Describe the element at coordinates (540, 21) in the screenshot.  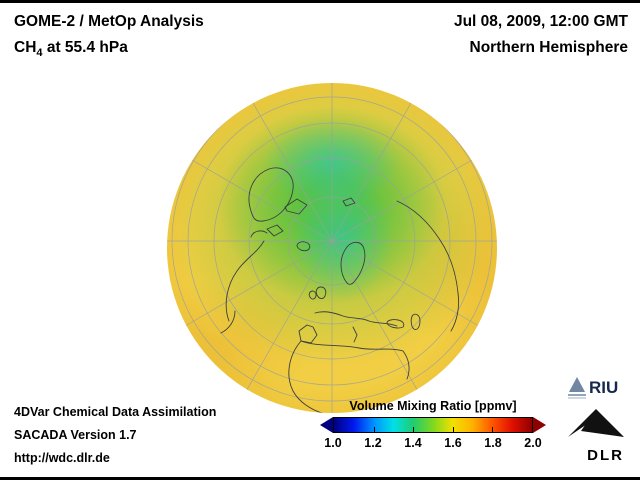
I see `datetime-label: Jul 08, 2009, 12:00 GMT` at that location.